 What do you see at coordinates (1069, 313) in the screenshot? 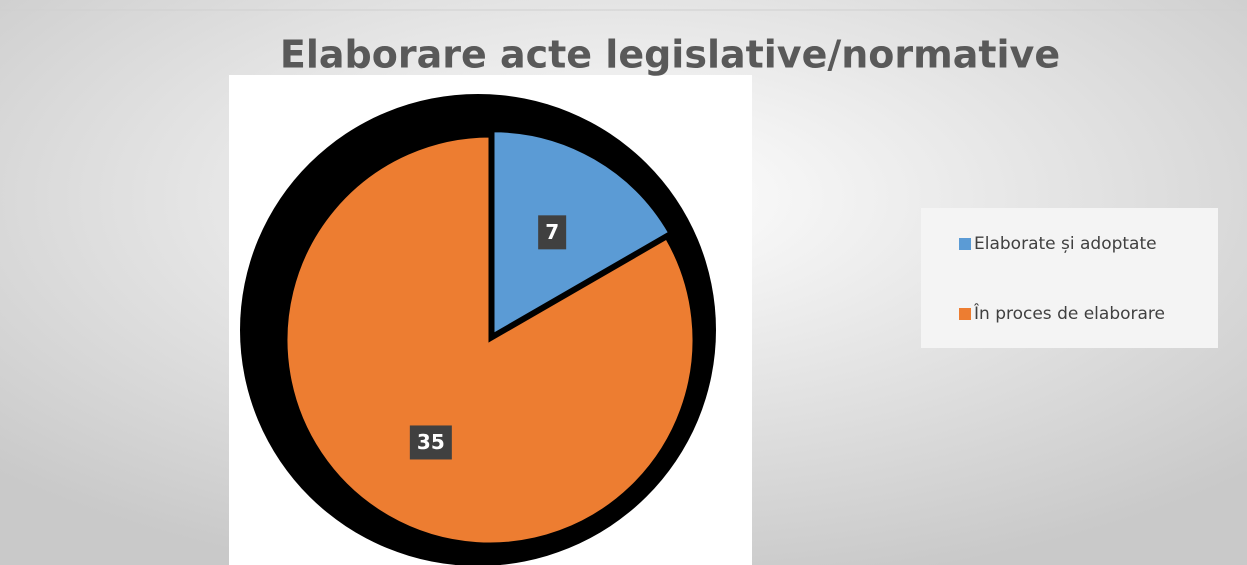
I see `legend-label: În proces de elaborare` at bounding box center [1069, 313].